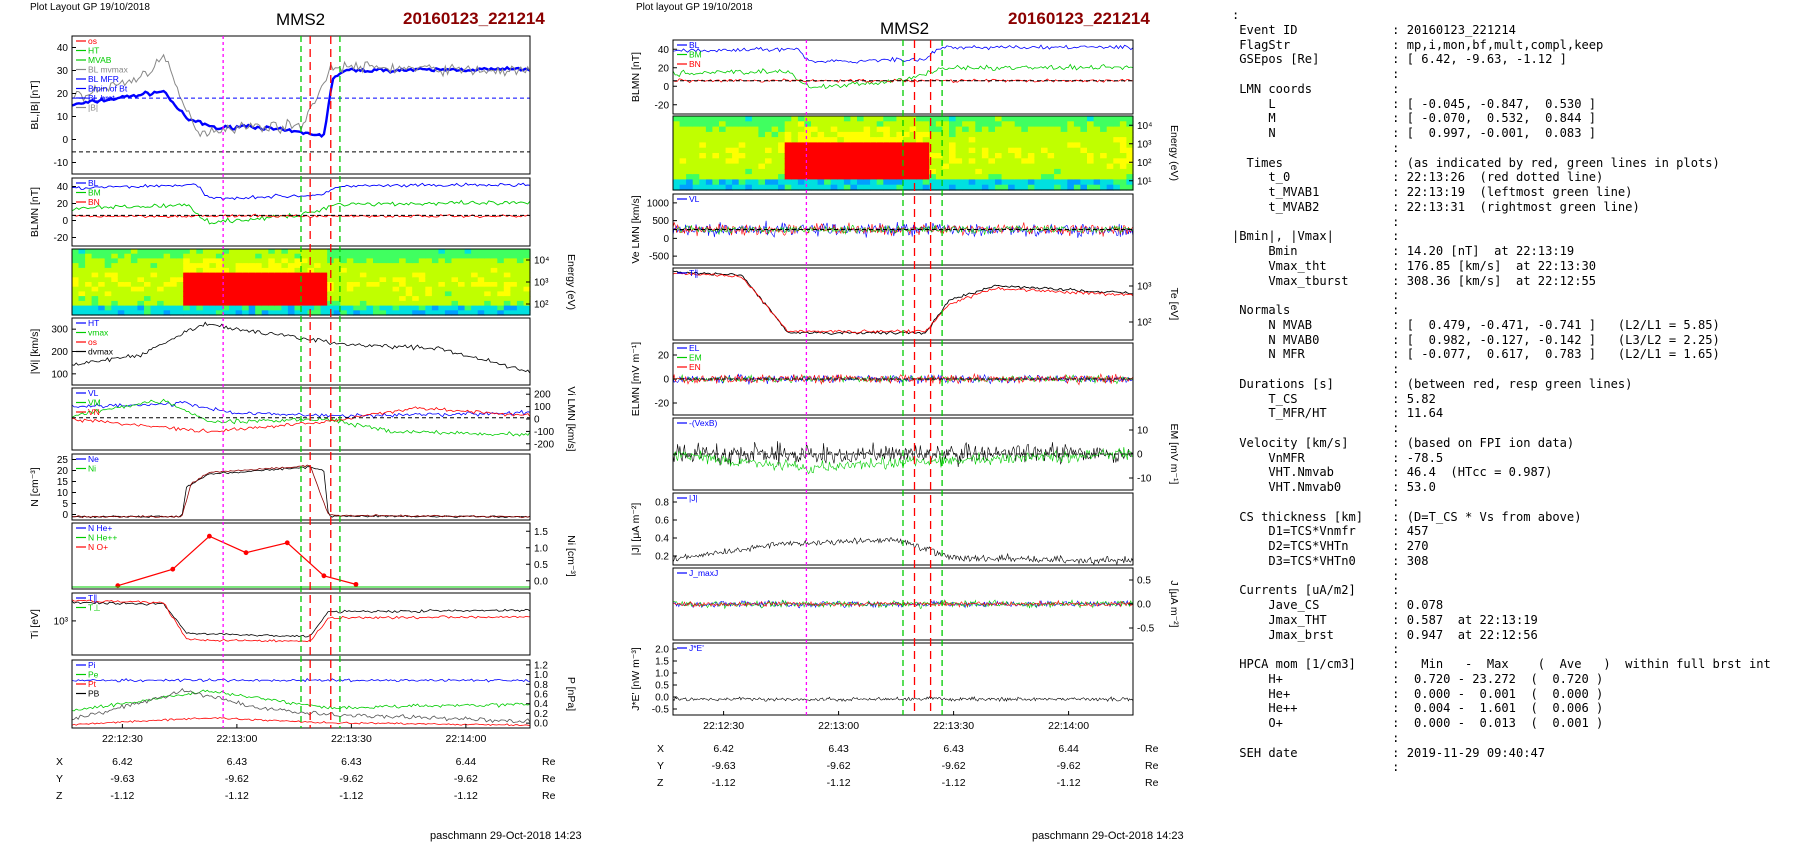 This screenshot has height=842, width=1804. Describe the element at coordinates (301, 212) in the screenshot. I see `bm-series` at that location.